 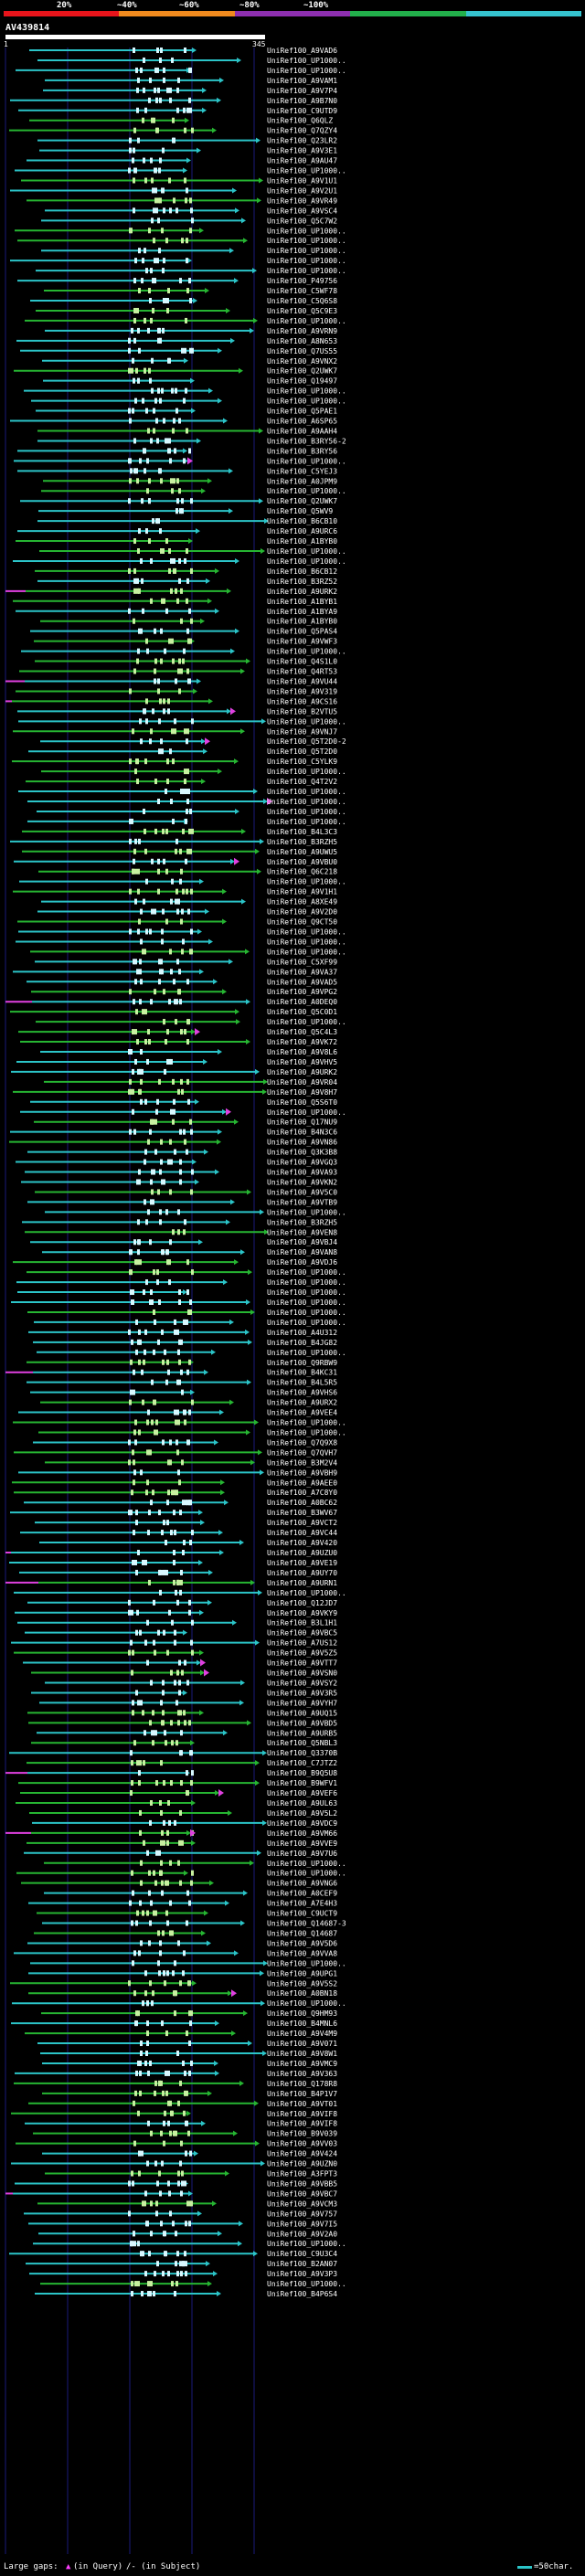 I want to click on hit-label: UniRef100_A9VEN8, so click(x=302, y=1232).